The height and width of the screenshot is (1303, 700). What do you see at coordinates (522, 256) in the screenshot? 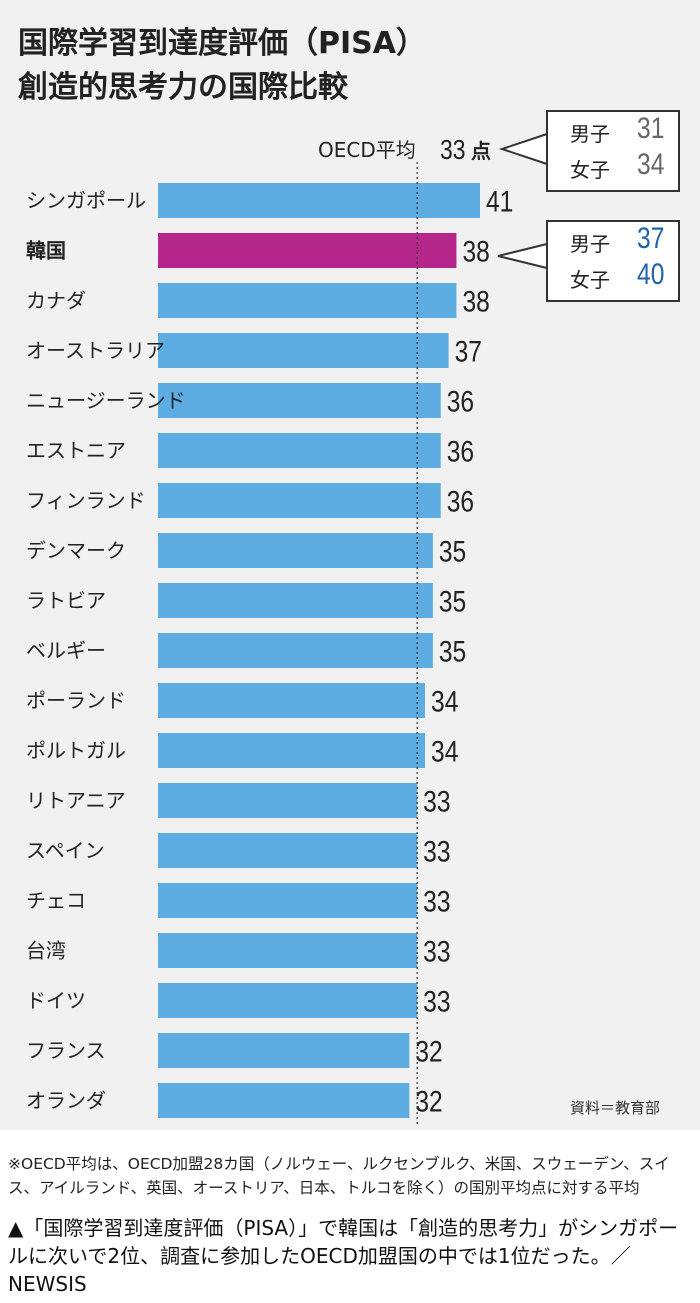
I see `korea-callout-pointer` at bounding box center [522, 256].